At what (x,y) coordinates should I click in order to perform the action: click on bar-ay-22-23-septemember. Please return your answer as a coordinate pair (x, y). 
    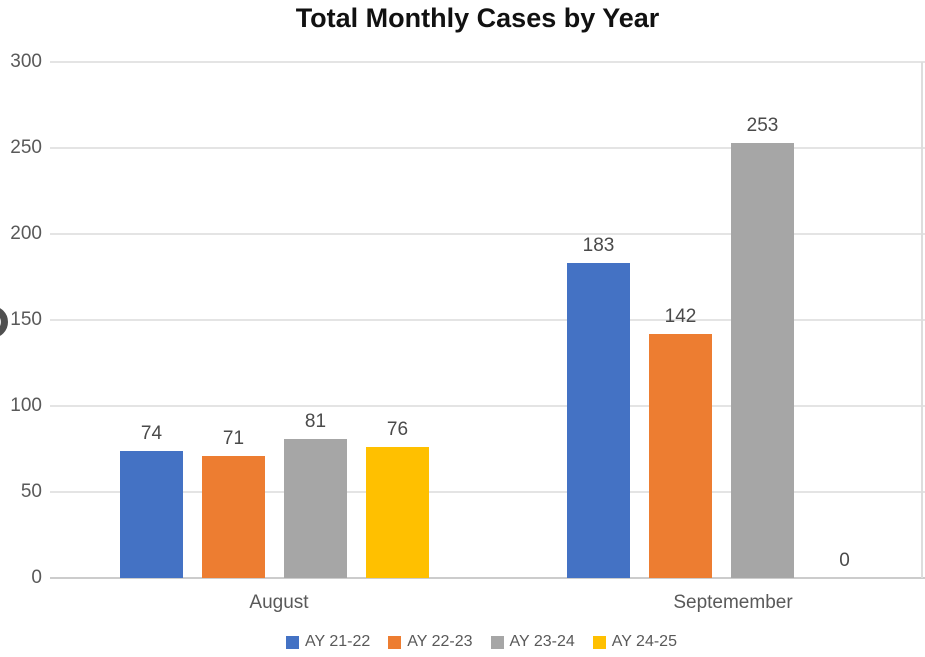
    Looking at the image, I should click on (680, 456).